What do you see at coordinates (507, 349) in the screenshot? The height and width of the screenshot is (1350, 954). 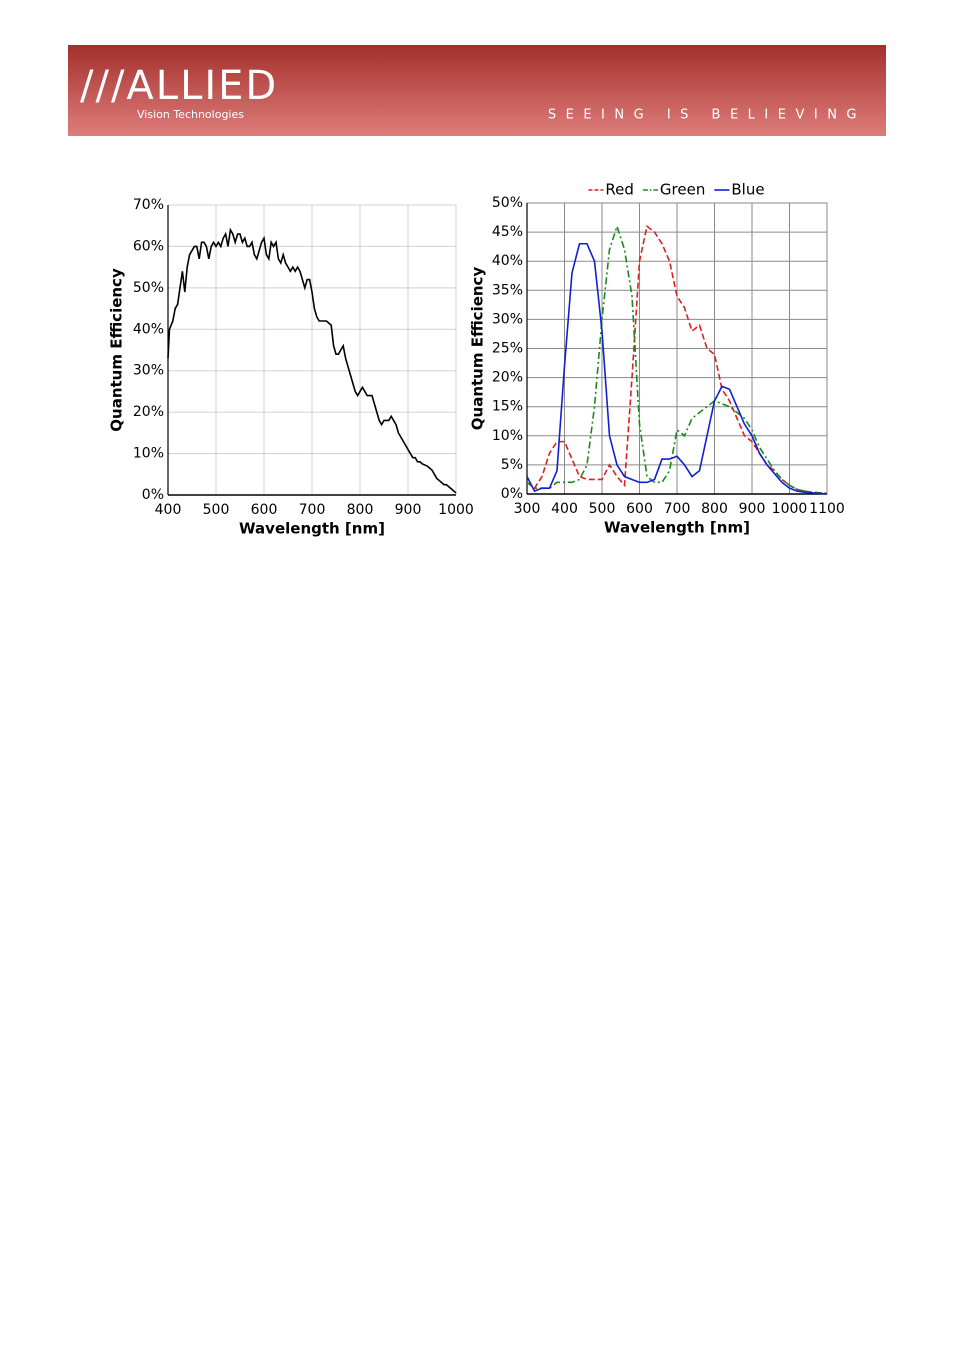 I see `y-tick-label: 25%` at bounding box center [507, 349].